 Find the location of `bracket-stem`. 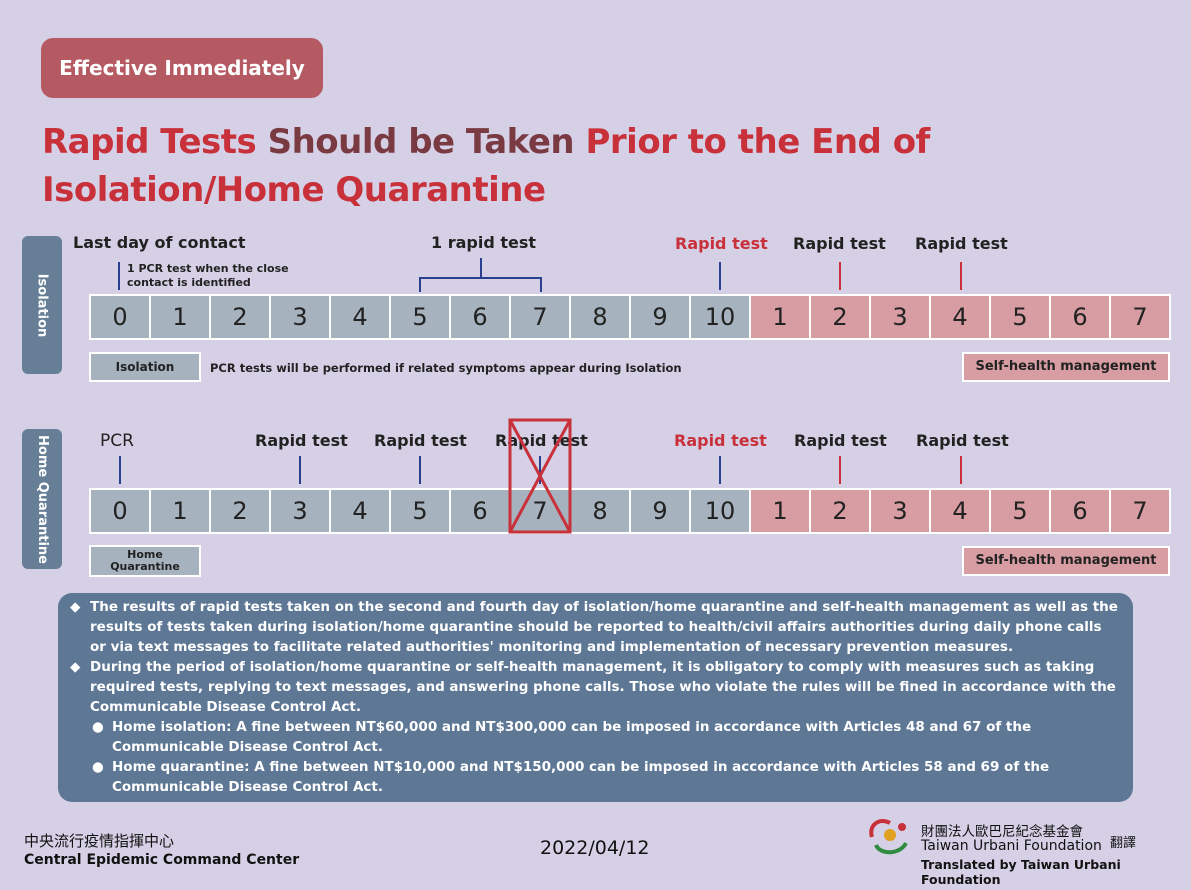

bracket-stem is located at coordinates (481, 268).